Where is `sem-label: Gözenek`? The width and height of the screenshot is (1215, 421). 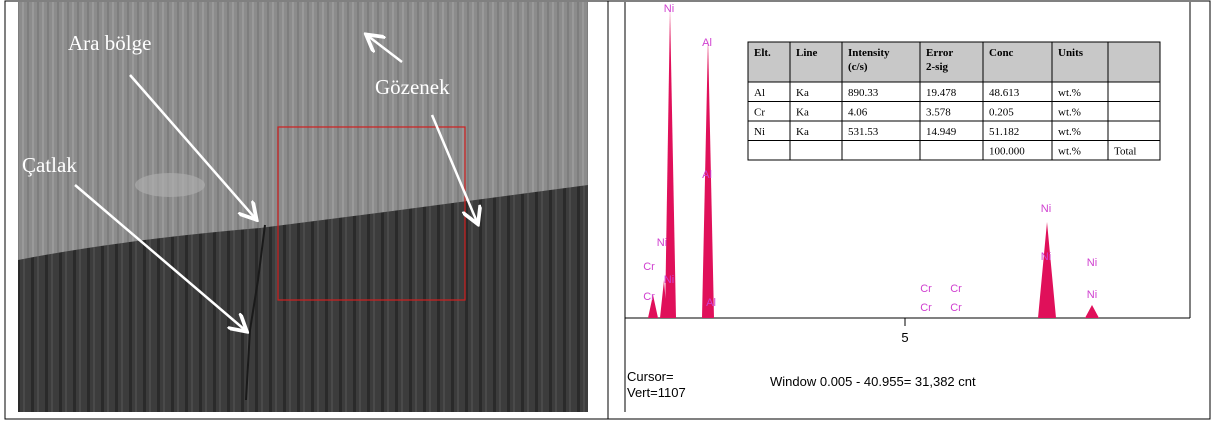 sem-label: Gözenek is located at coordinates (412, 87).